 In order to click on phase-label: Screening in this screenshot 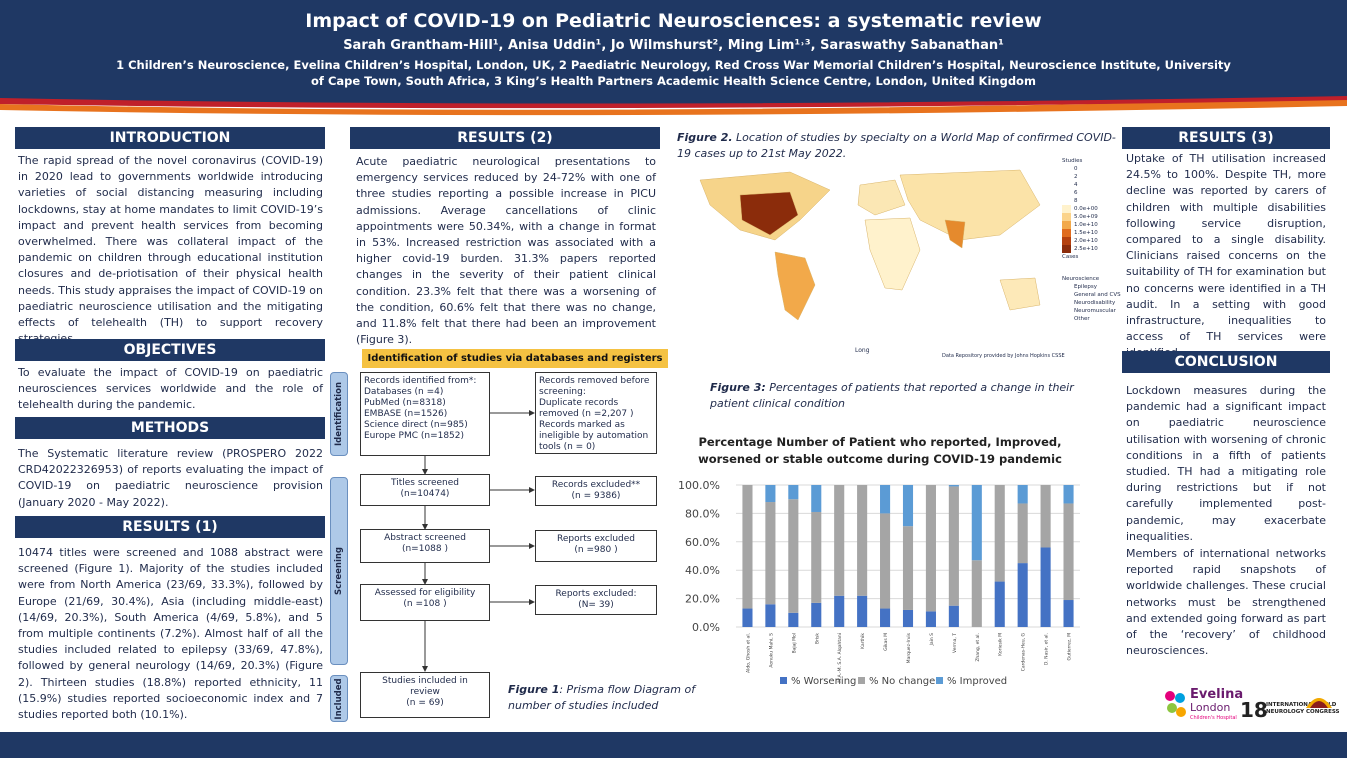, I will do `click(339, 571)`.